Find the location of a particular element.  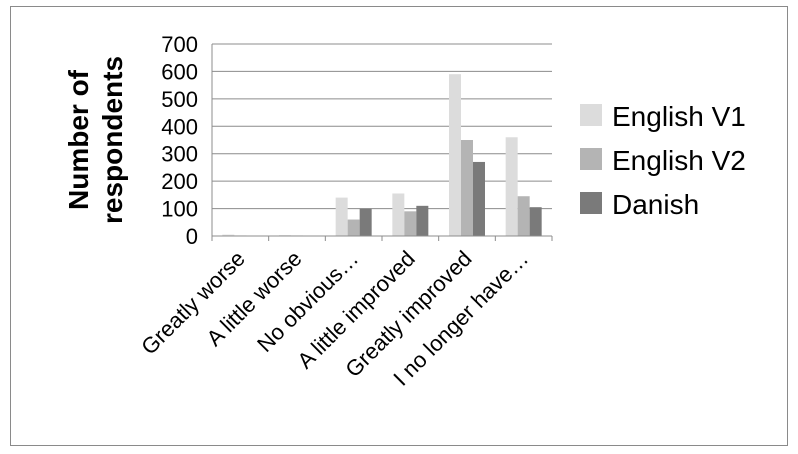

legend: English V1 English V2 Danish is located at coordinates (663, 160).